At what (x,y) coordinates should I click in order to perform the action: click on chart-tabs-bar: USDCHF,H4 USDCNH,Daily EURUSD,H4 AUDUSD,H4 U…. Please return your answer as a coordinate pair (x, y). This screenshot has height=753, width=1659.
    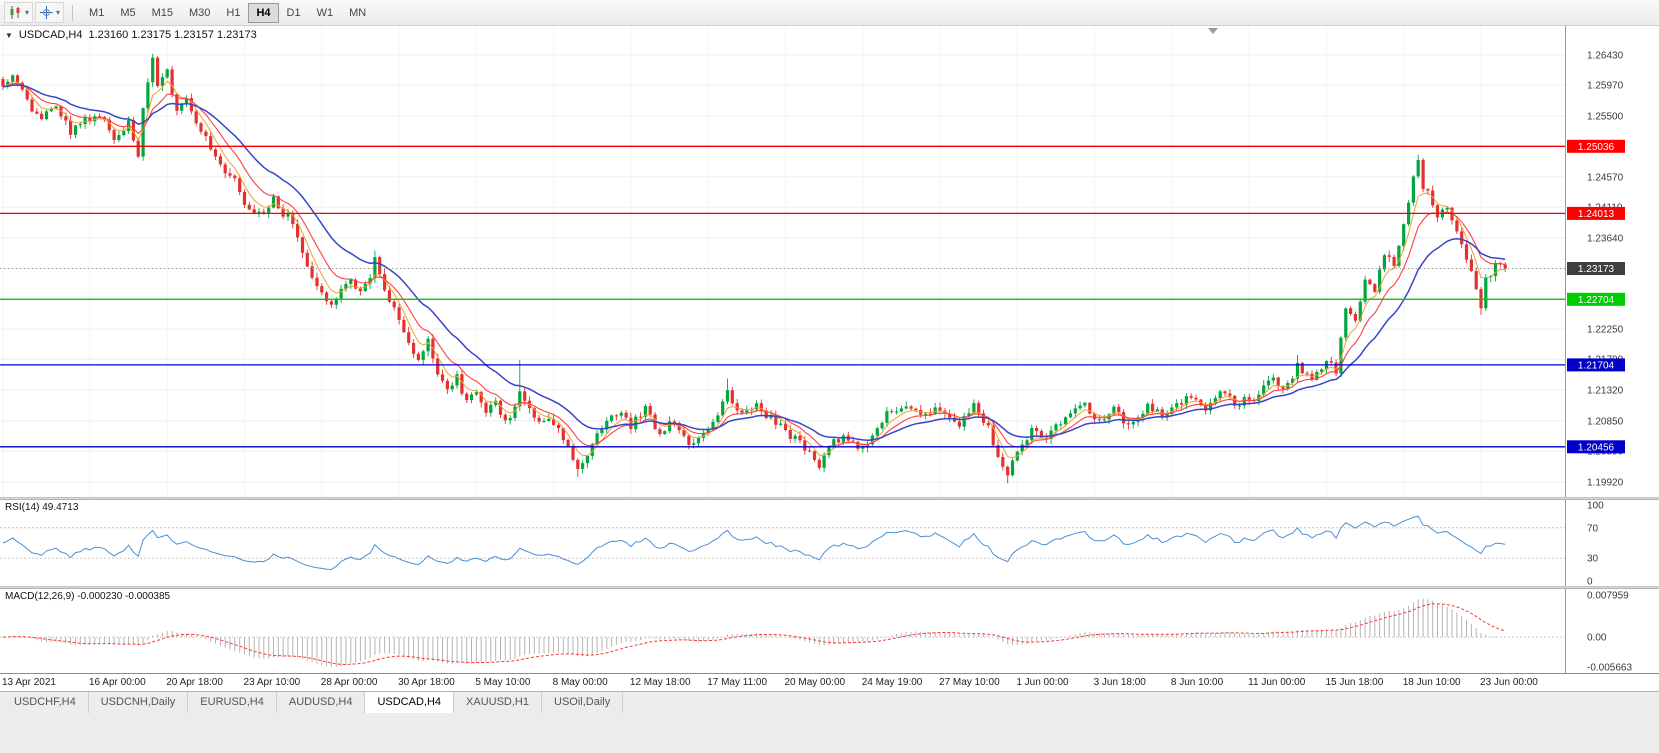
    Looking at the image, I should click on (829, 702).